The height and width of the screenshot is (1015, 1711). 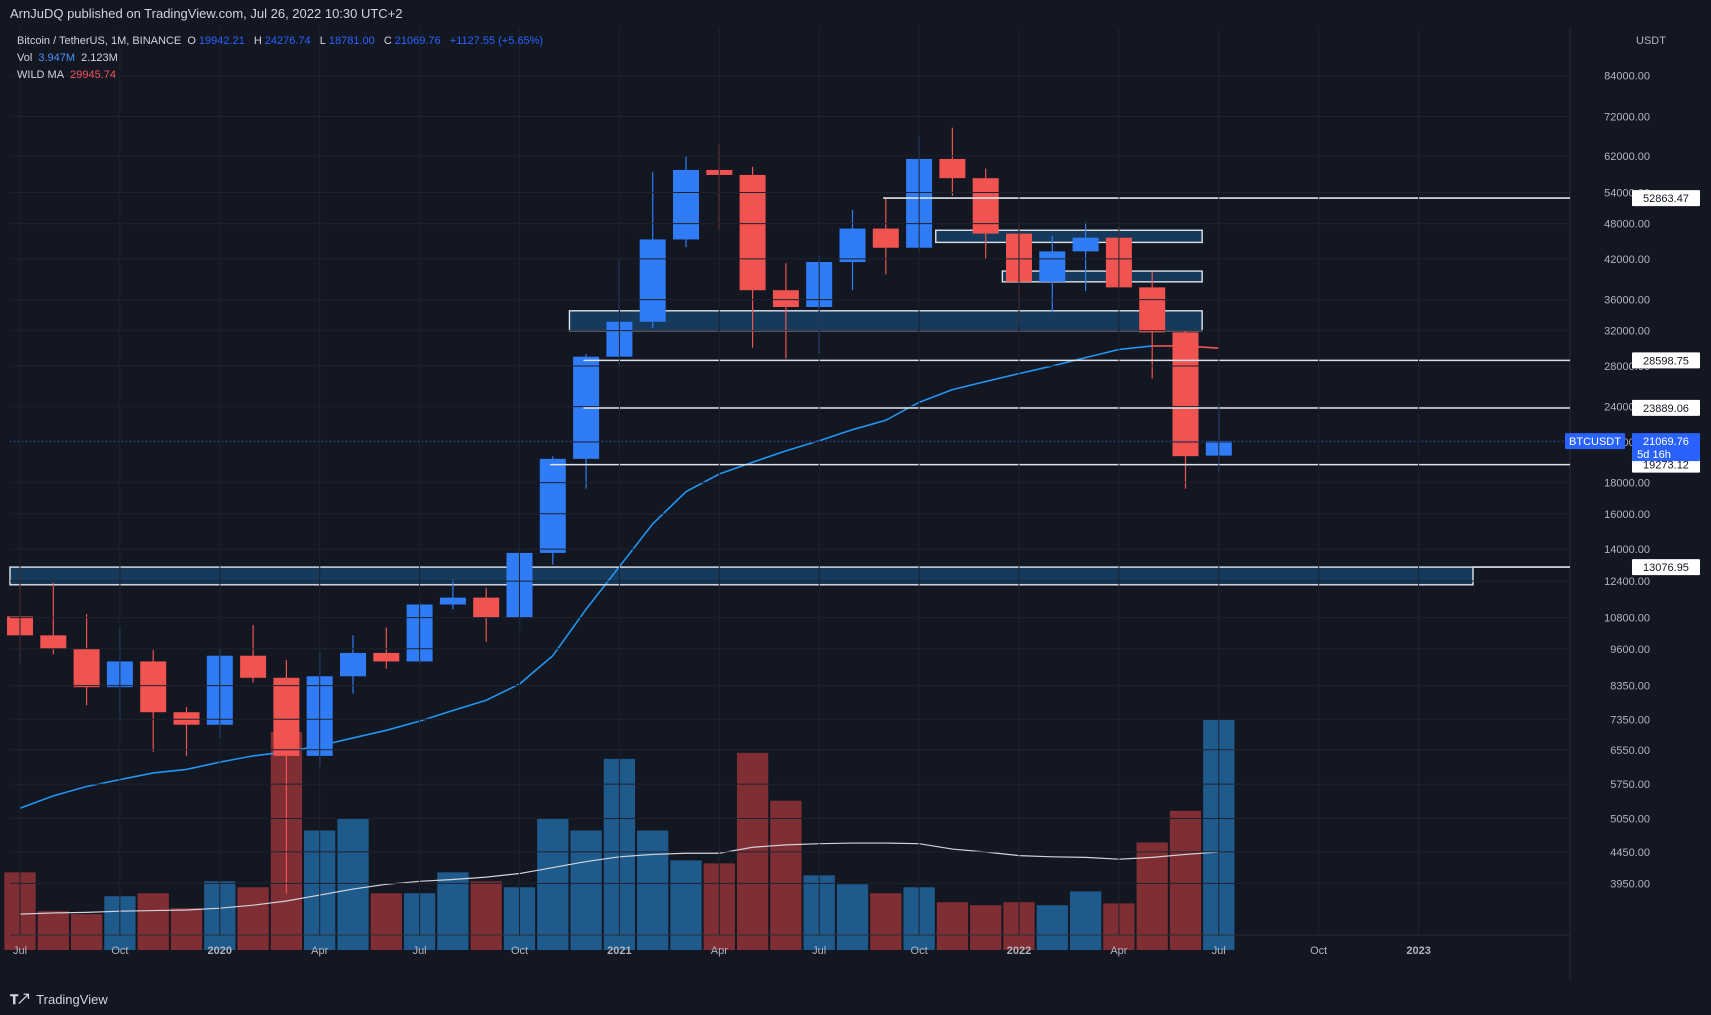 What do you see at coordinates (19, 999) in the screenshot?
I see `tradingview-logo-icon: 𝐓↗` at bounding box center [19, 999].